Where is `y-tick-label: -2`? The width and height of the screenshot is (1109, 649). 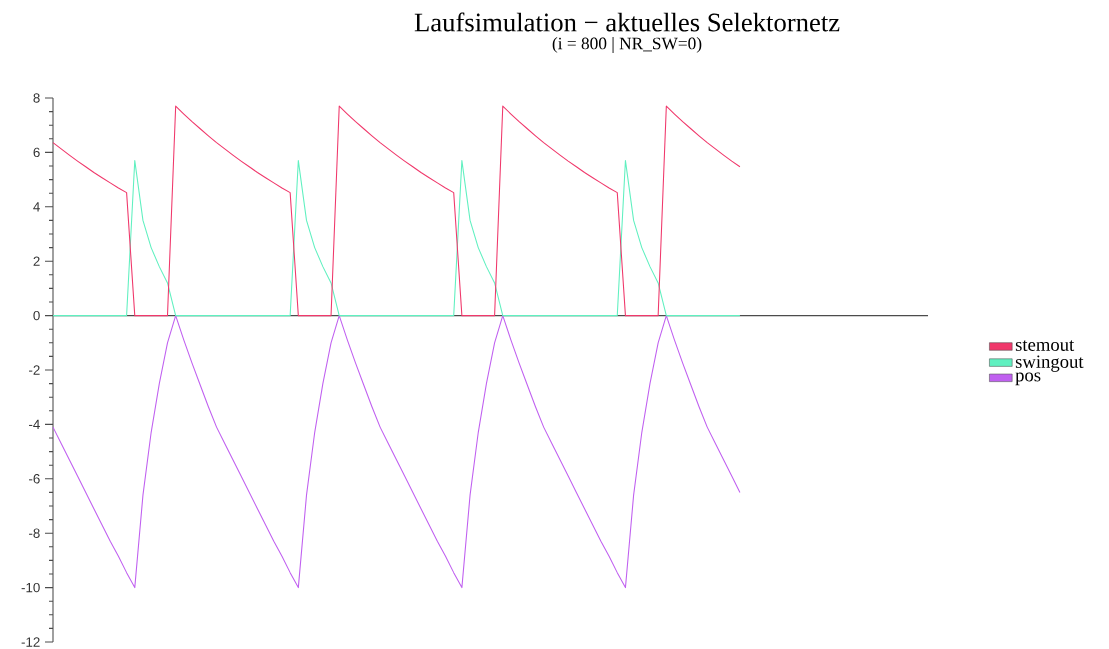 y-tick-label: -2 is located at coordinates (34, 370).